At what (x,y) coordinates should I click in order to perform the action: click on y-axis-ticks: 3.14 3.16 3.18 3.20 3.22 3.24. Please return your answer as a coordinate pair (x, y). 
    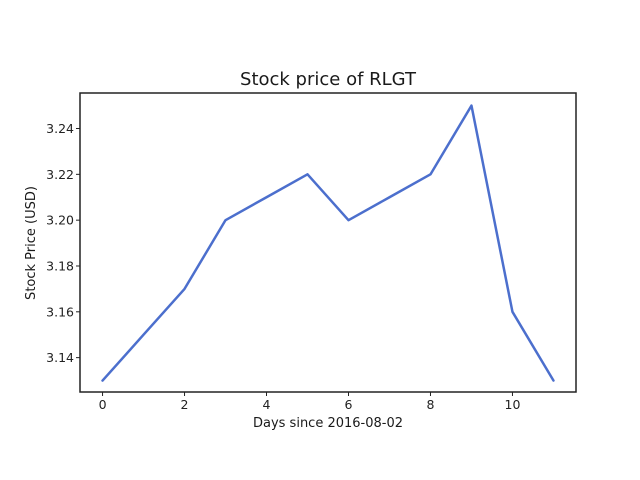
    Looking at the image, I should click on (63, 243).